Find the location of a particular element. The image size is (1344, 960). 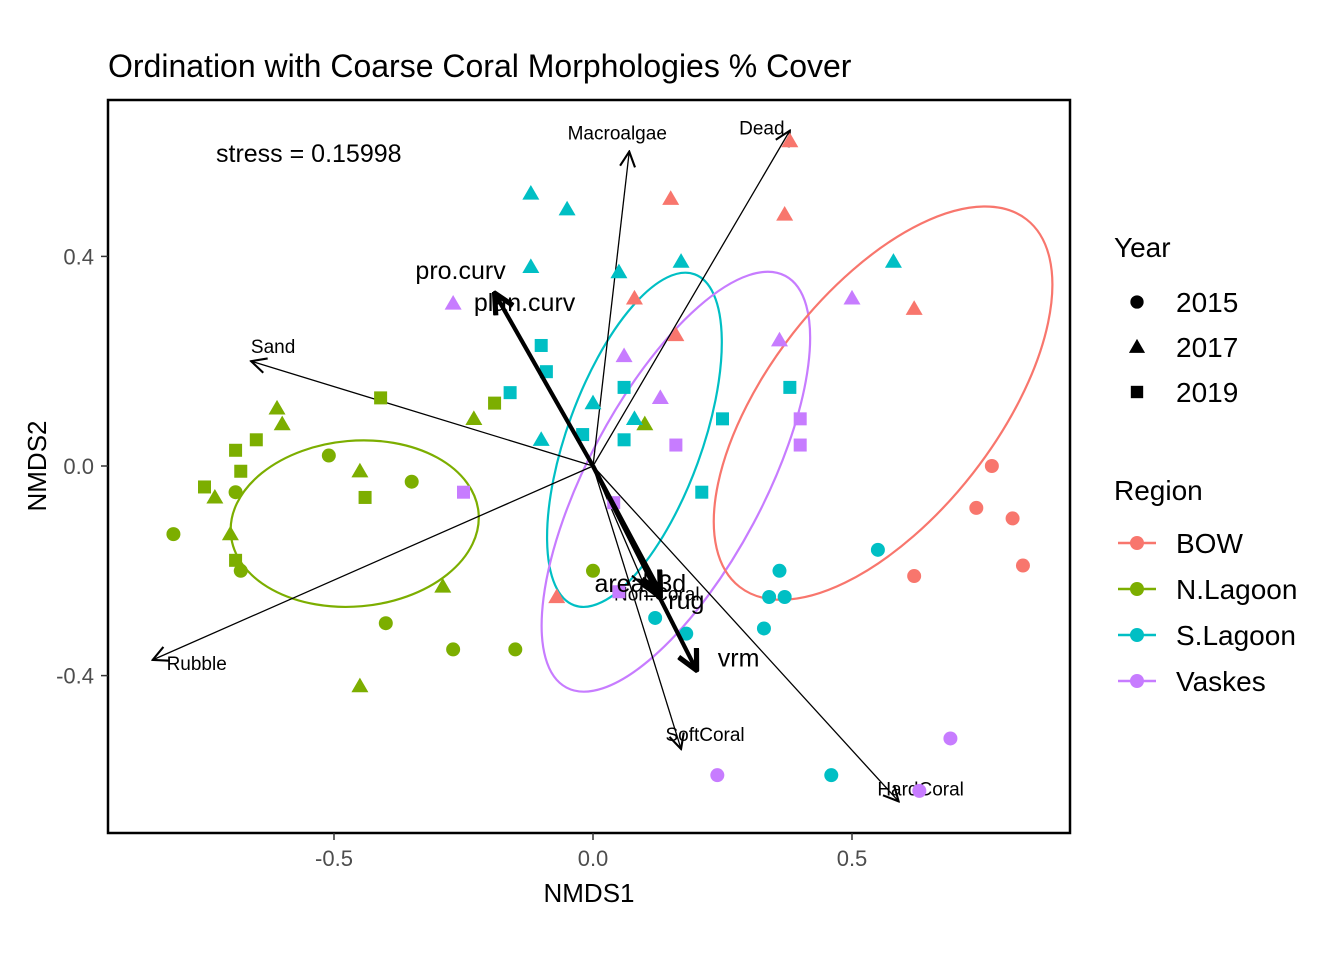

vector-label-softcoral: SoftCoral is located at coordinates (704, 735).